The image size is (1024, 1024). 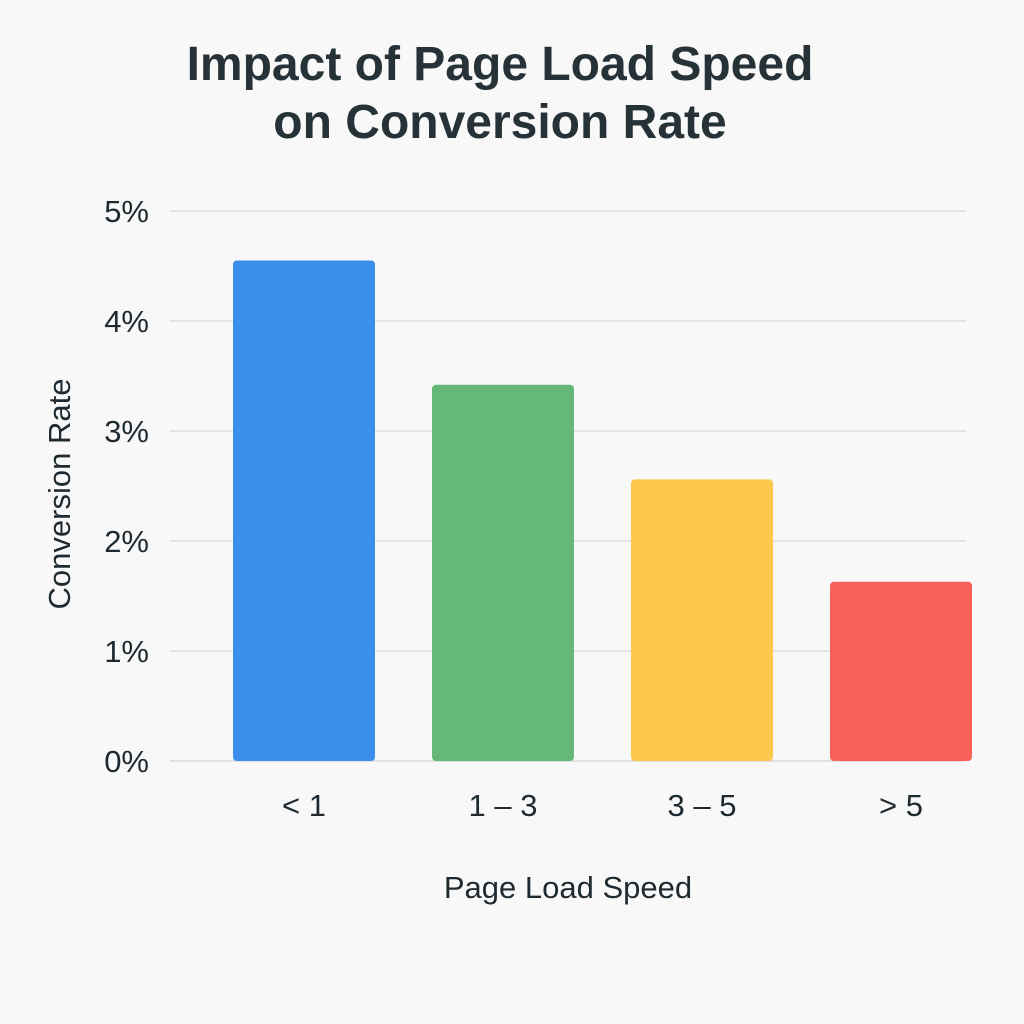 I want to click on y-tick-label: 0%, so click(x=126, y=761).